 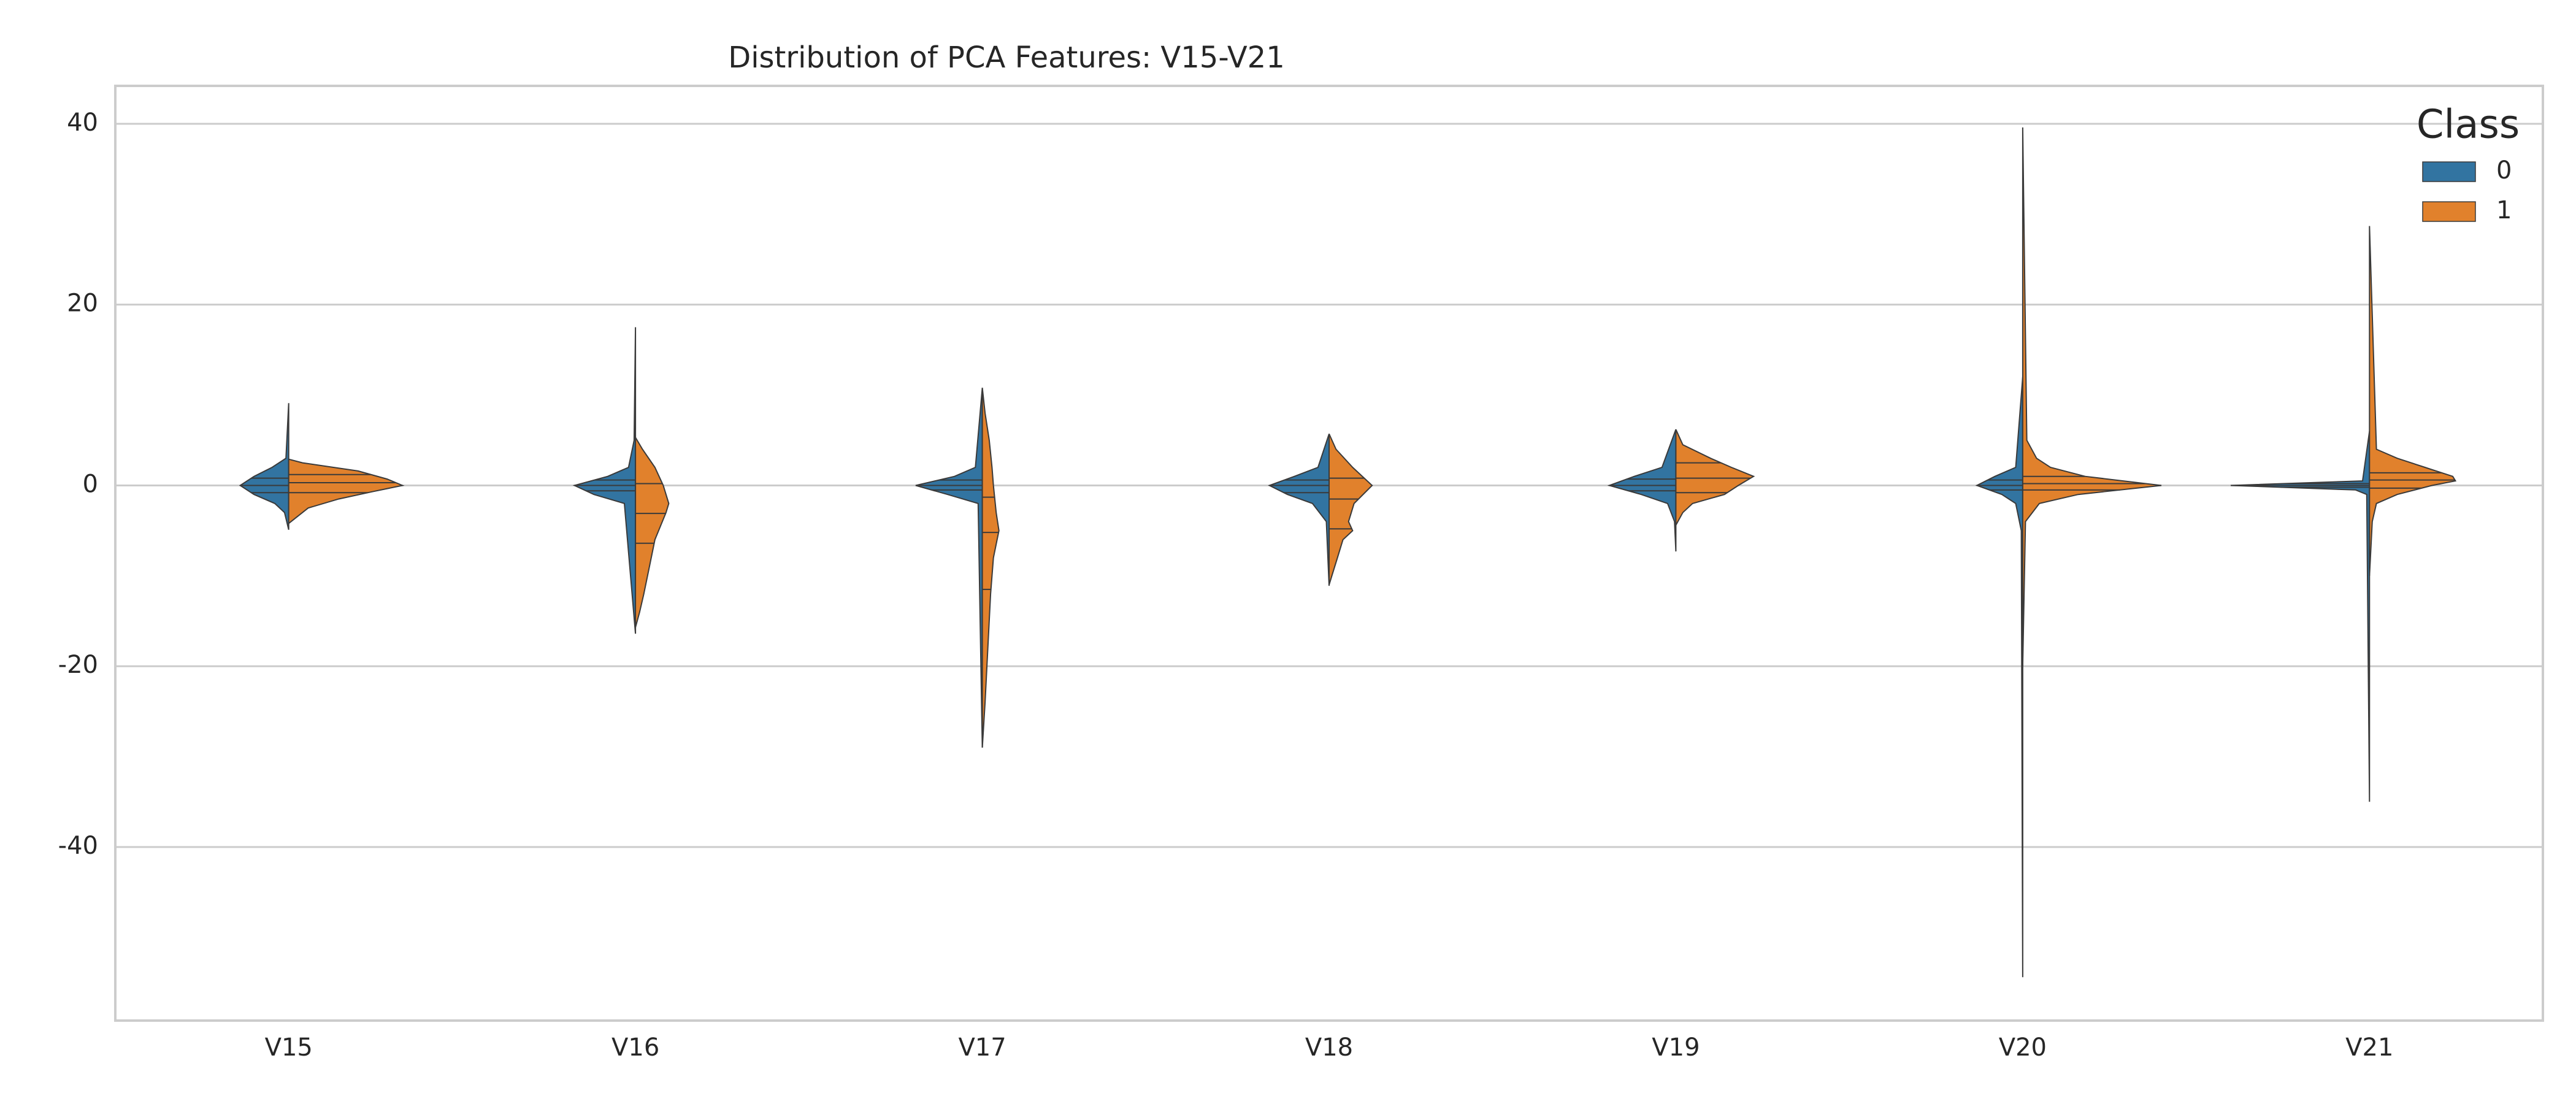 I want to click on x-tick-label: V17, so click(x=982, y=1047).